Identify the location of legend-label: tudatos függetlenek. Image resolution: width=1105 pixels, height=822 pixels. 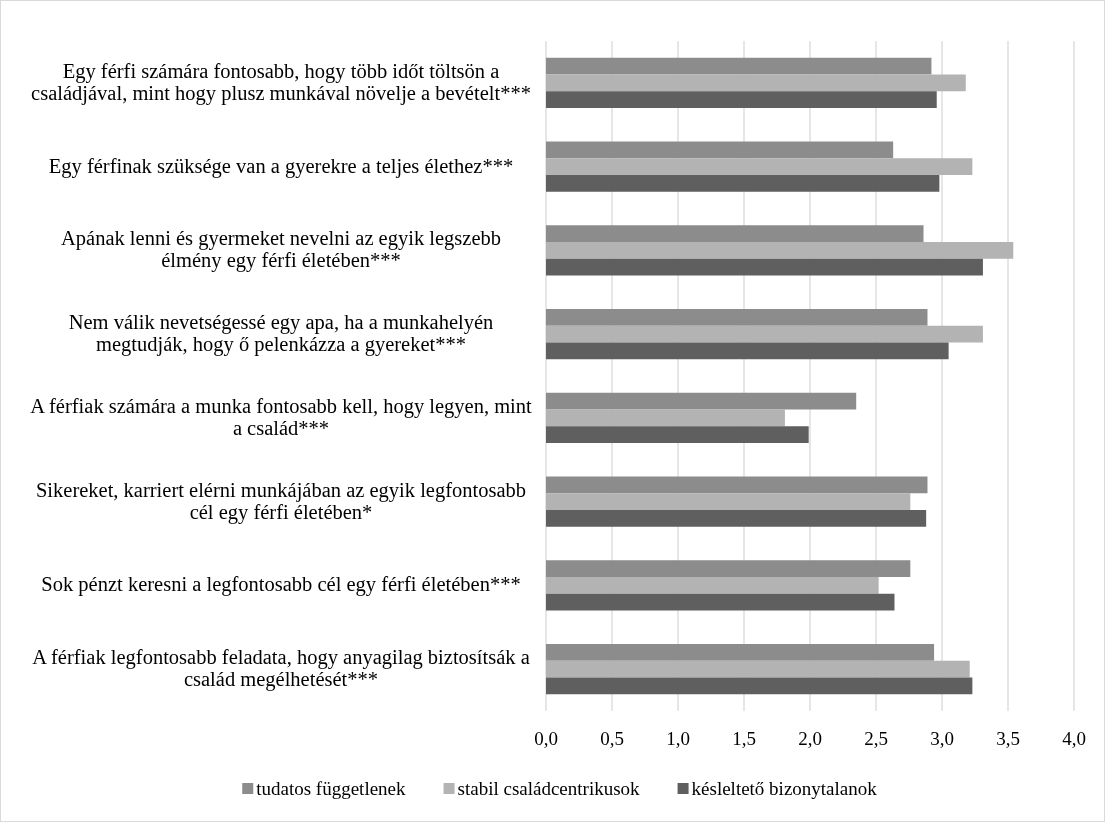
(331, 788).